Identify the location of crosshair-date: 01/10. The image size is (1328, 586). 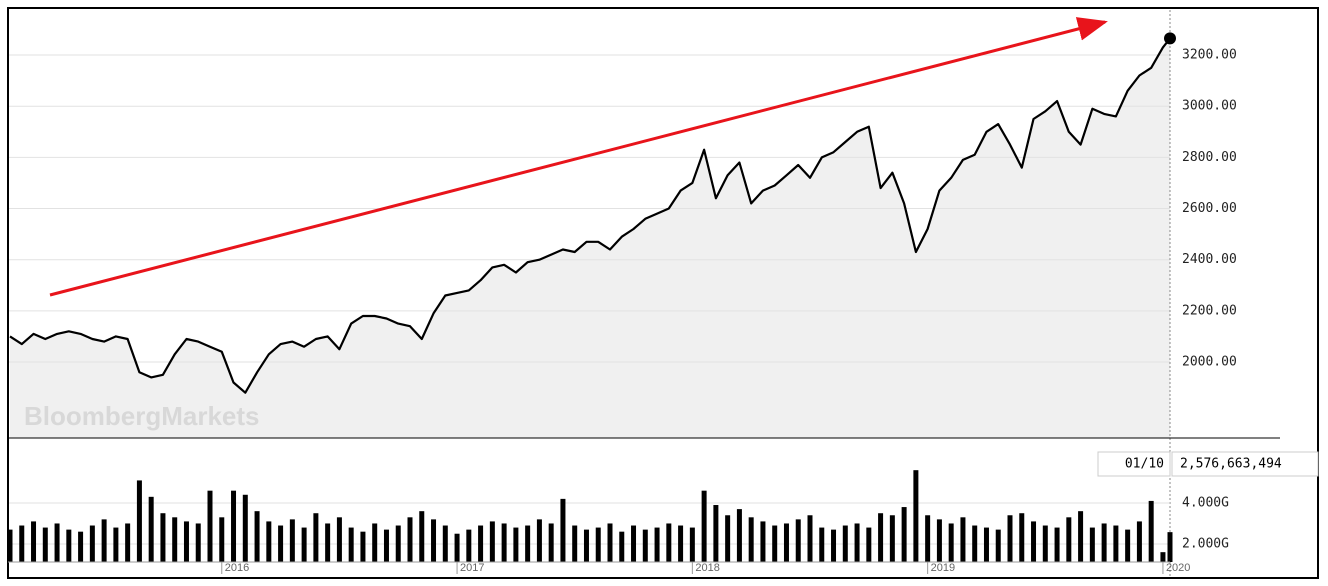
(1144, 464).